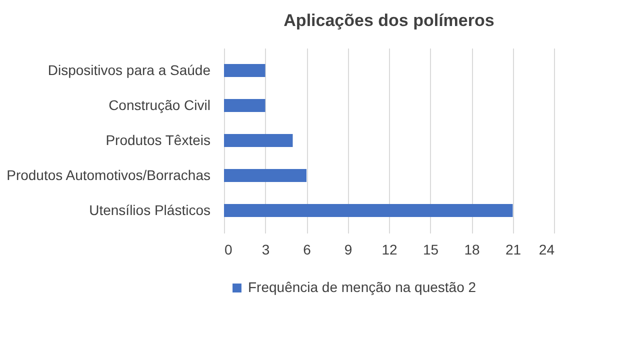  What do you see at coordinates (389, 20) in the screenshot?
I see `chart-title: Aplicações dos polímeros` at bounding box center [389, 20].